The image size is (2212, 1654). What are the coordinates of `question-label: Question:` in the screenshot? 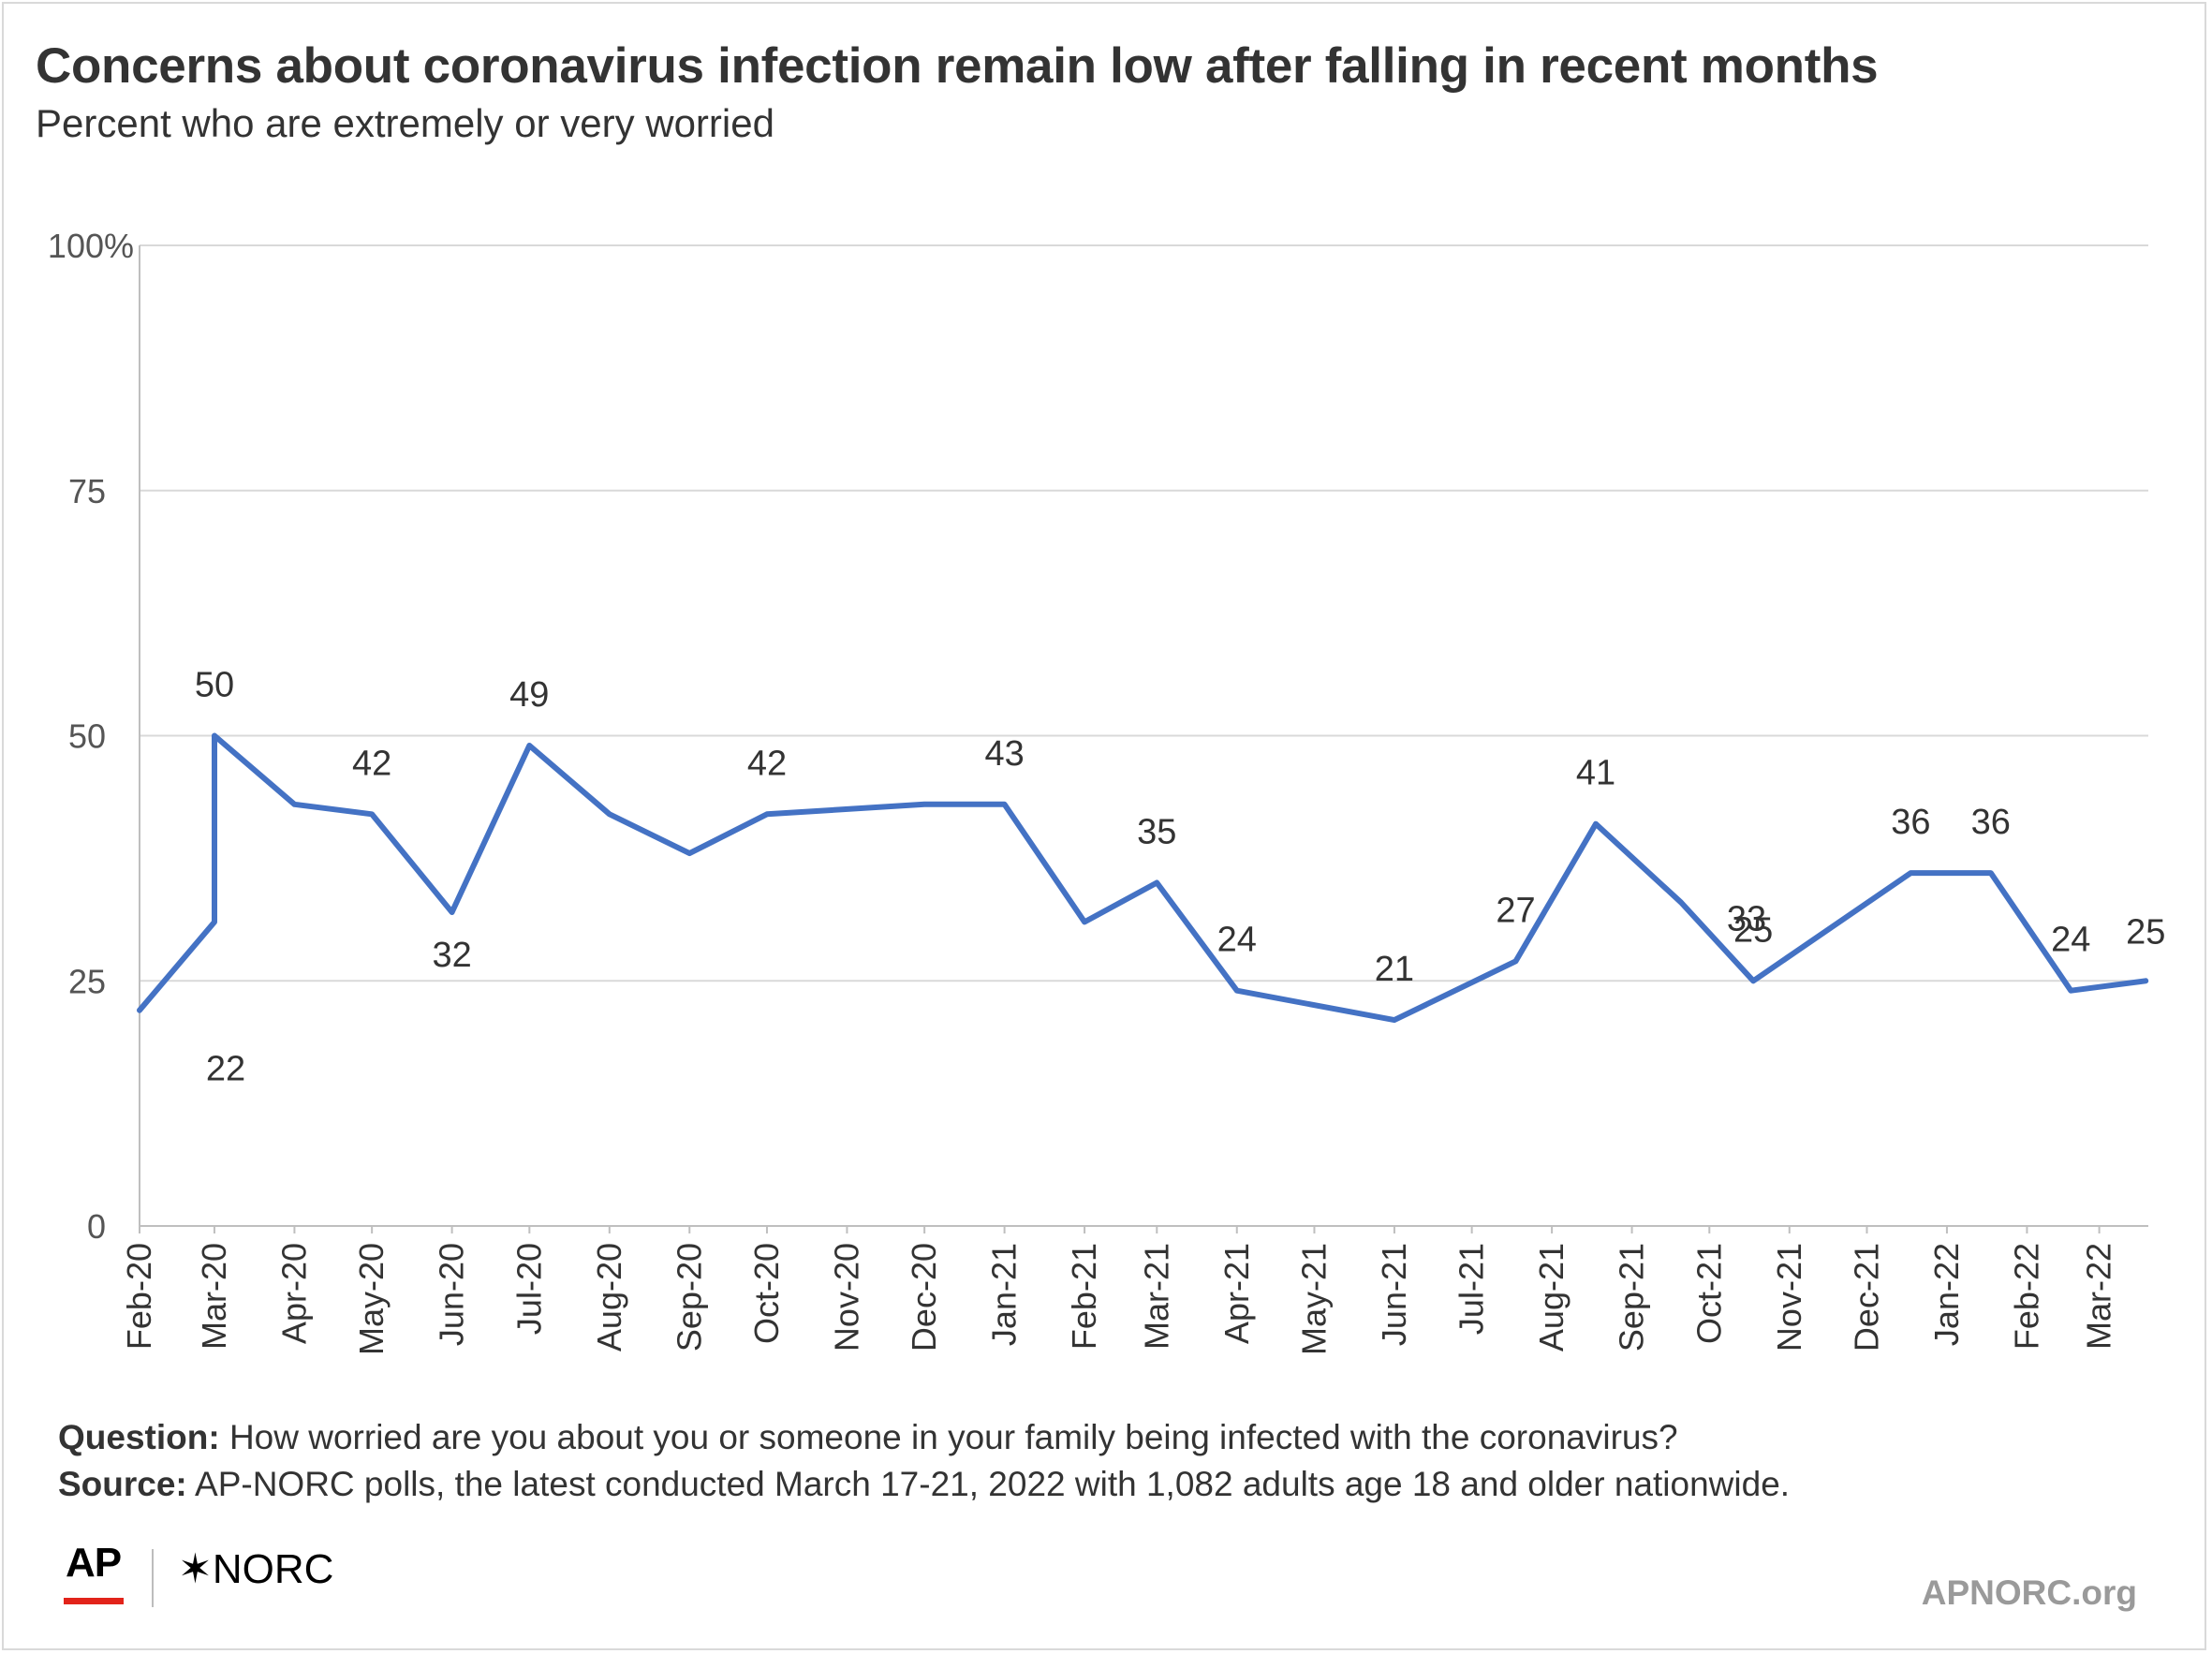 It's located at (139, 1437).